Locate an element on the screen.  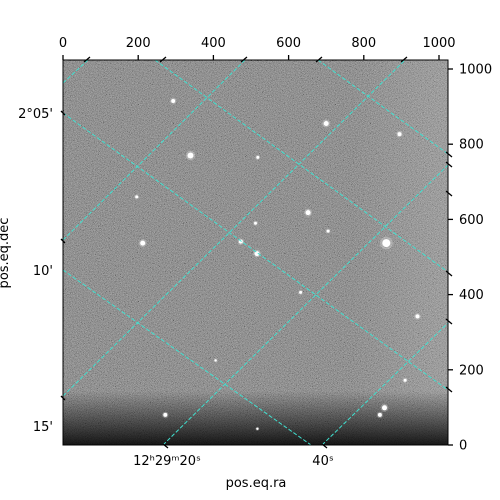
pixel-y-tick-labels: 0 200 400 600 800 1000 is located at coordinates (475, 258).